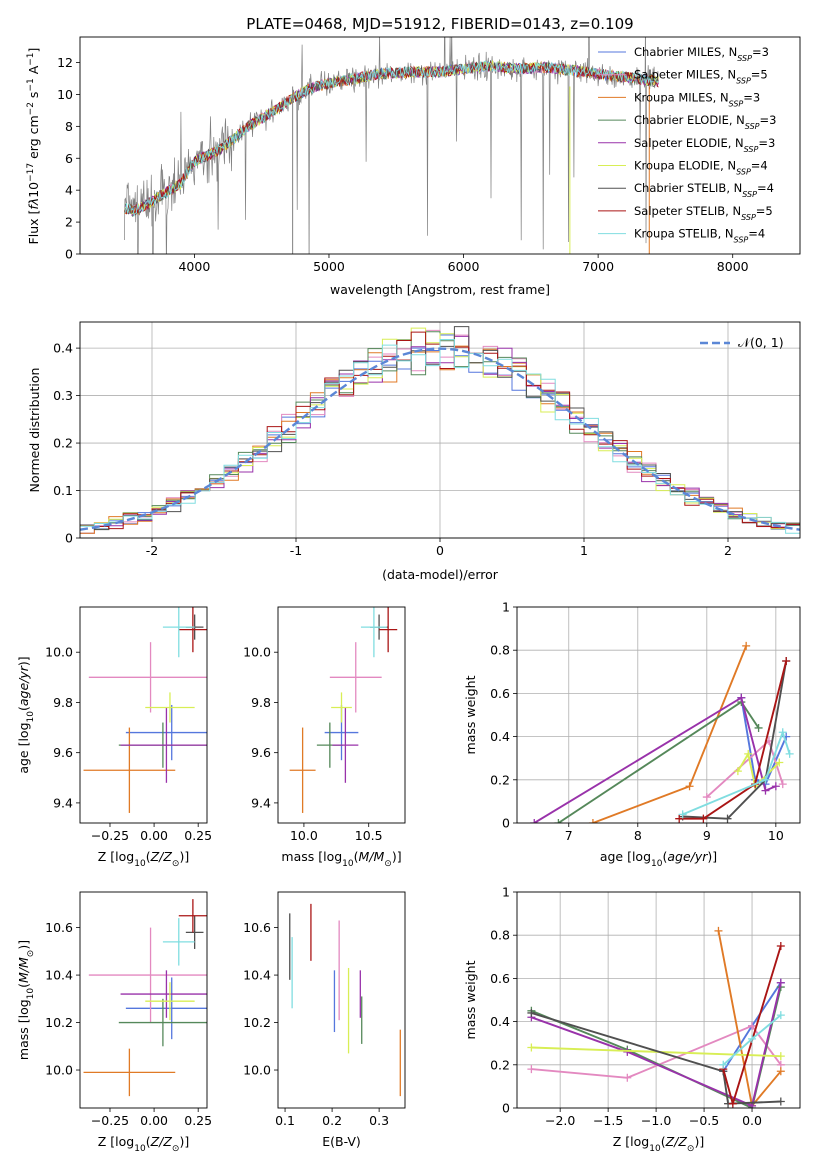 Image resolution: width=819 pixels, height=1170 pixels. I want to click on x-tick-label: 1, so click(584, 550).